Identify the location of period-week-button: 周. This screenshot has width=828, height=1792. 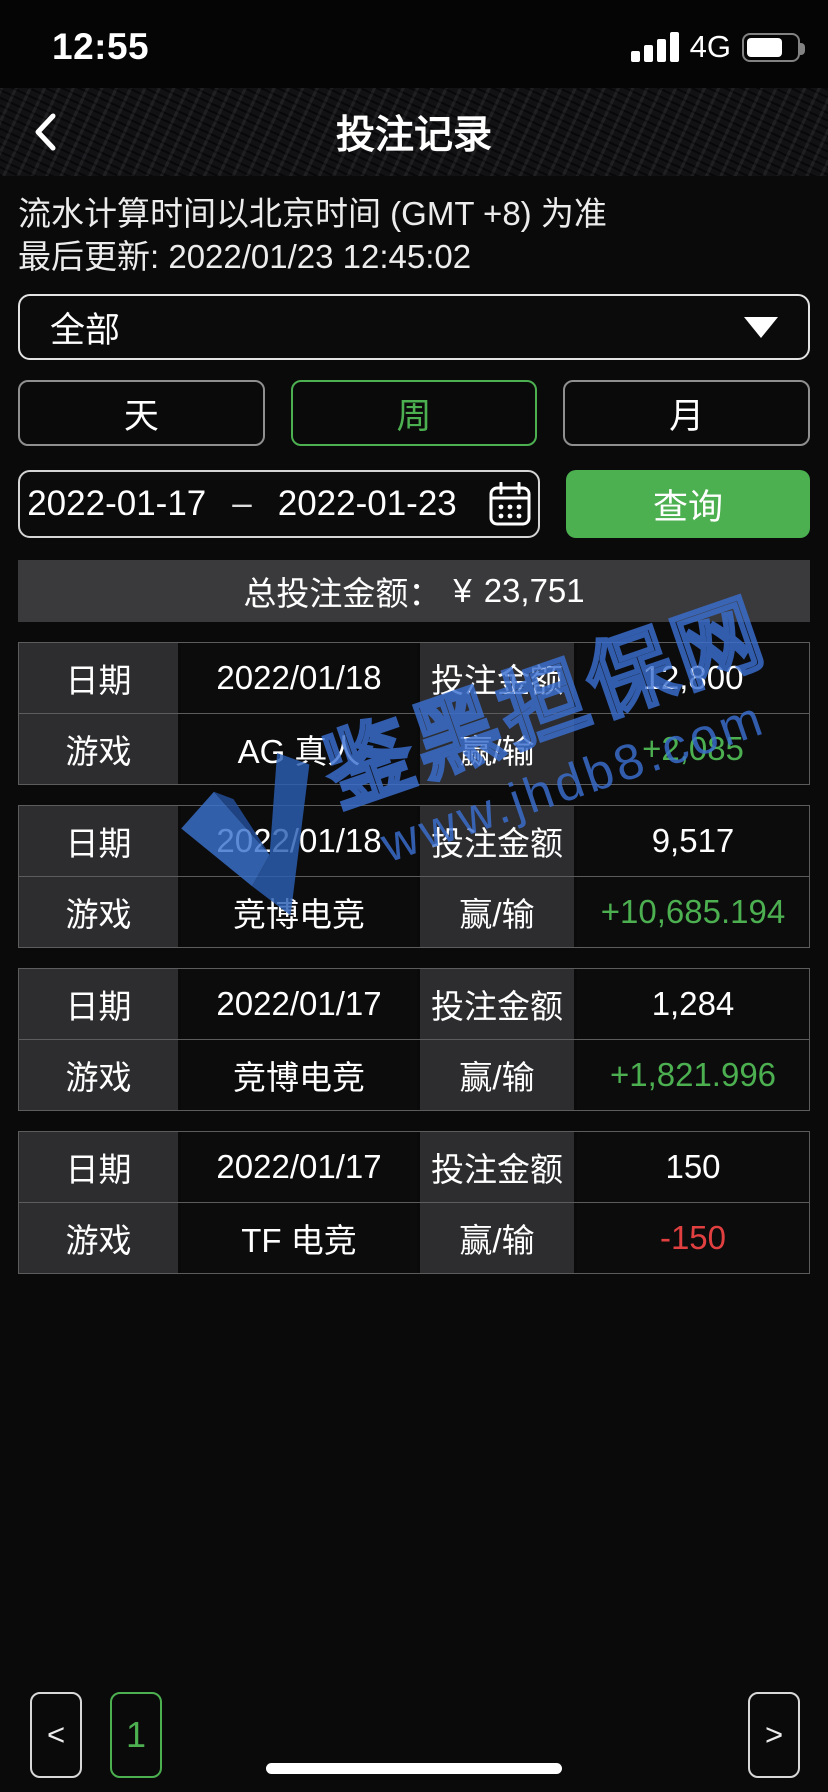
(414, 413).